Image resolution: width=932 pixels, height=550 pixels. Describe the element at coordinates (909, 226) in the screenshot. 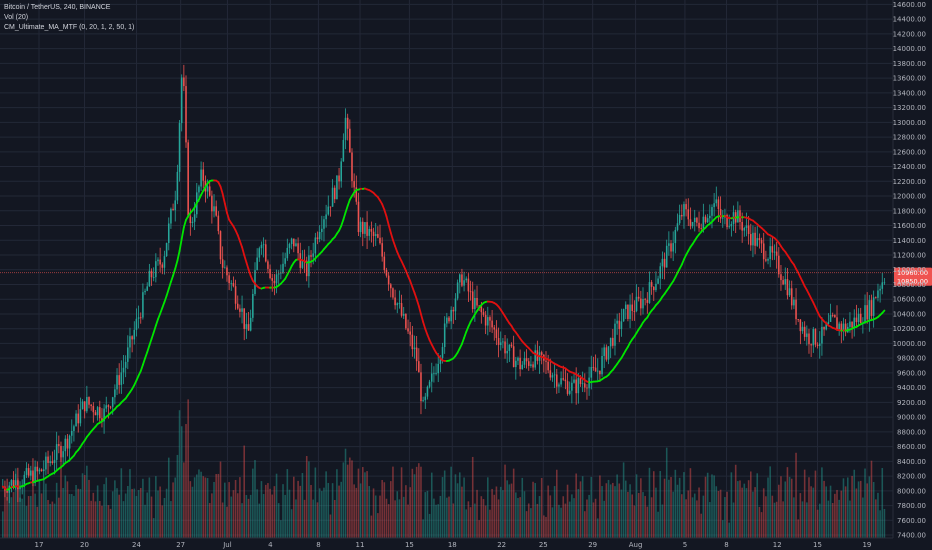

I see `price-tick-label: 11600.00` at that location.